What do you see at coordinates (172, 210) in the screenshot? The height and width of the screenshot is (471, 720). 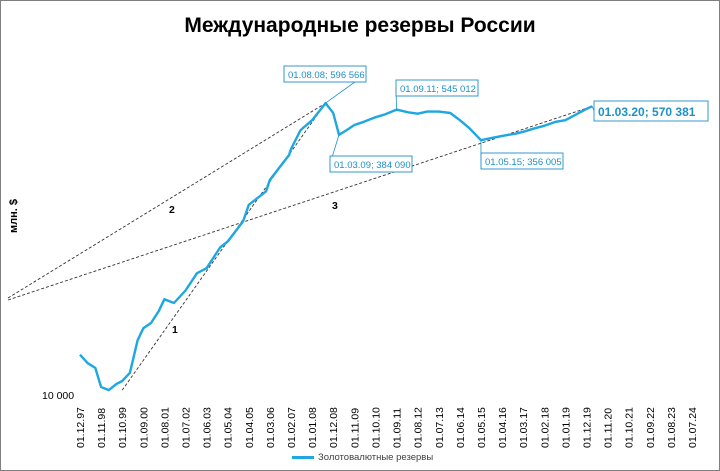 I see `trendline-number: 2` at bounding box center [172, 210].